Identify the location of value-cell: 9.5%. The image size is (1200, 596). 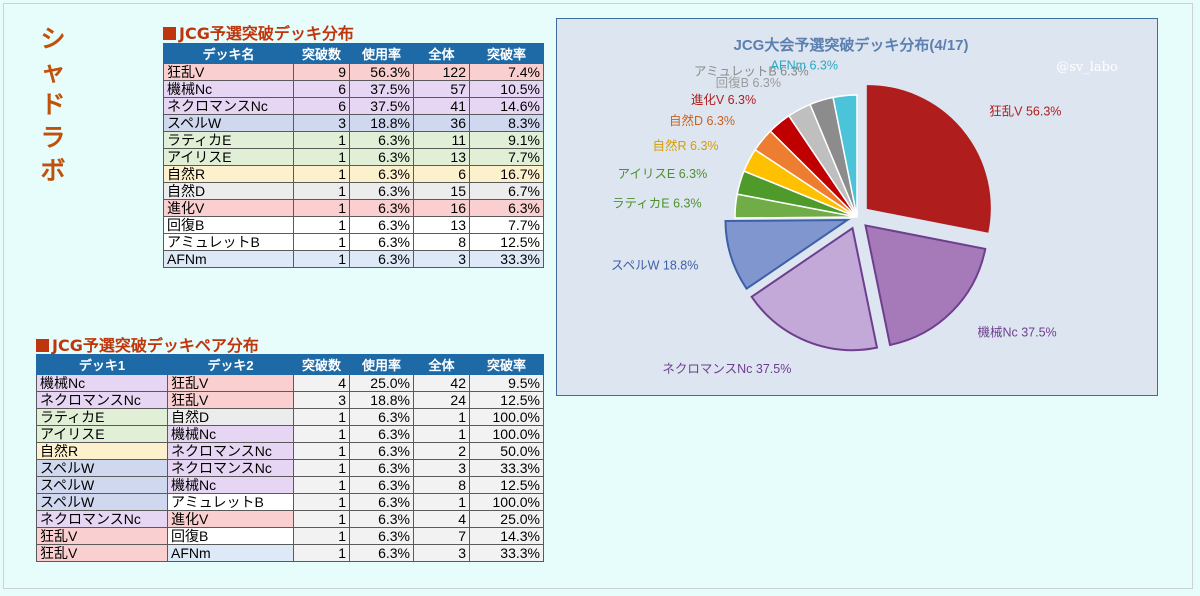
(506, 383).